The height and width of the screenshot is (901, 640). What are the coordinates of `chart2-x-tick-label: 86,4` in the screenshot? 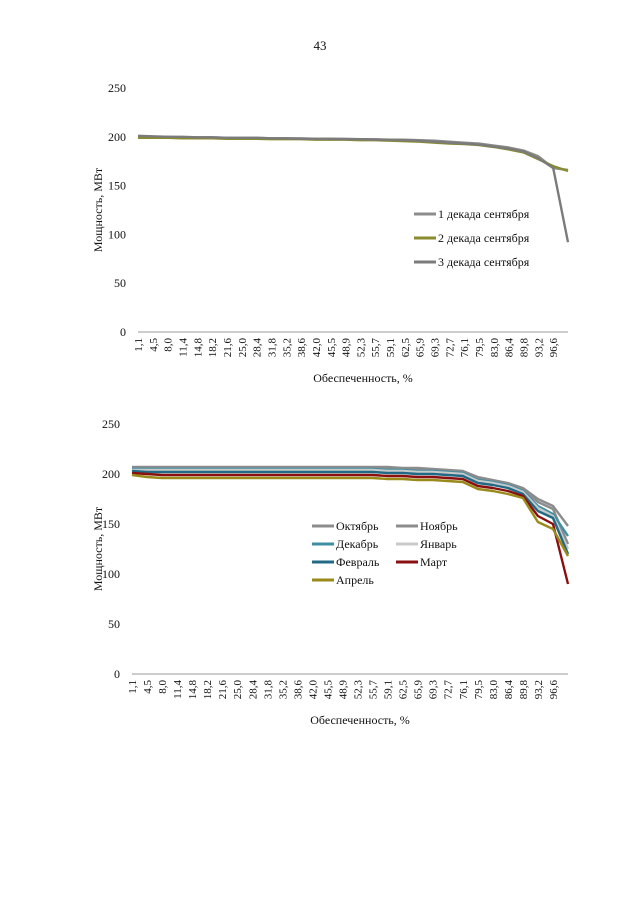 It's located at (509, 690).